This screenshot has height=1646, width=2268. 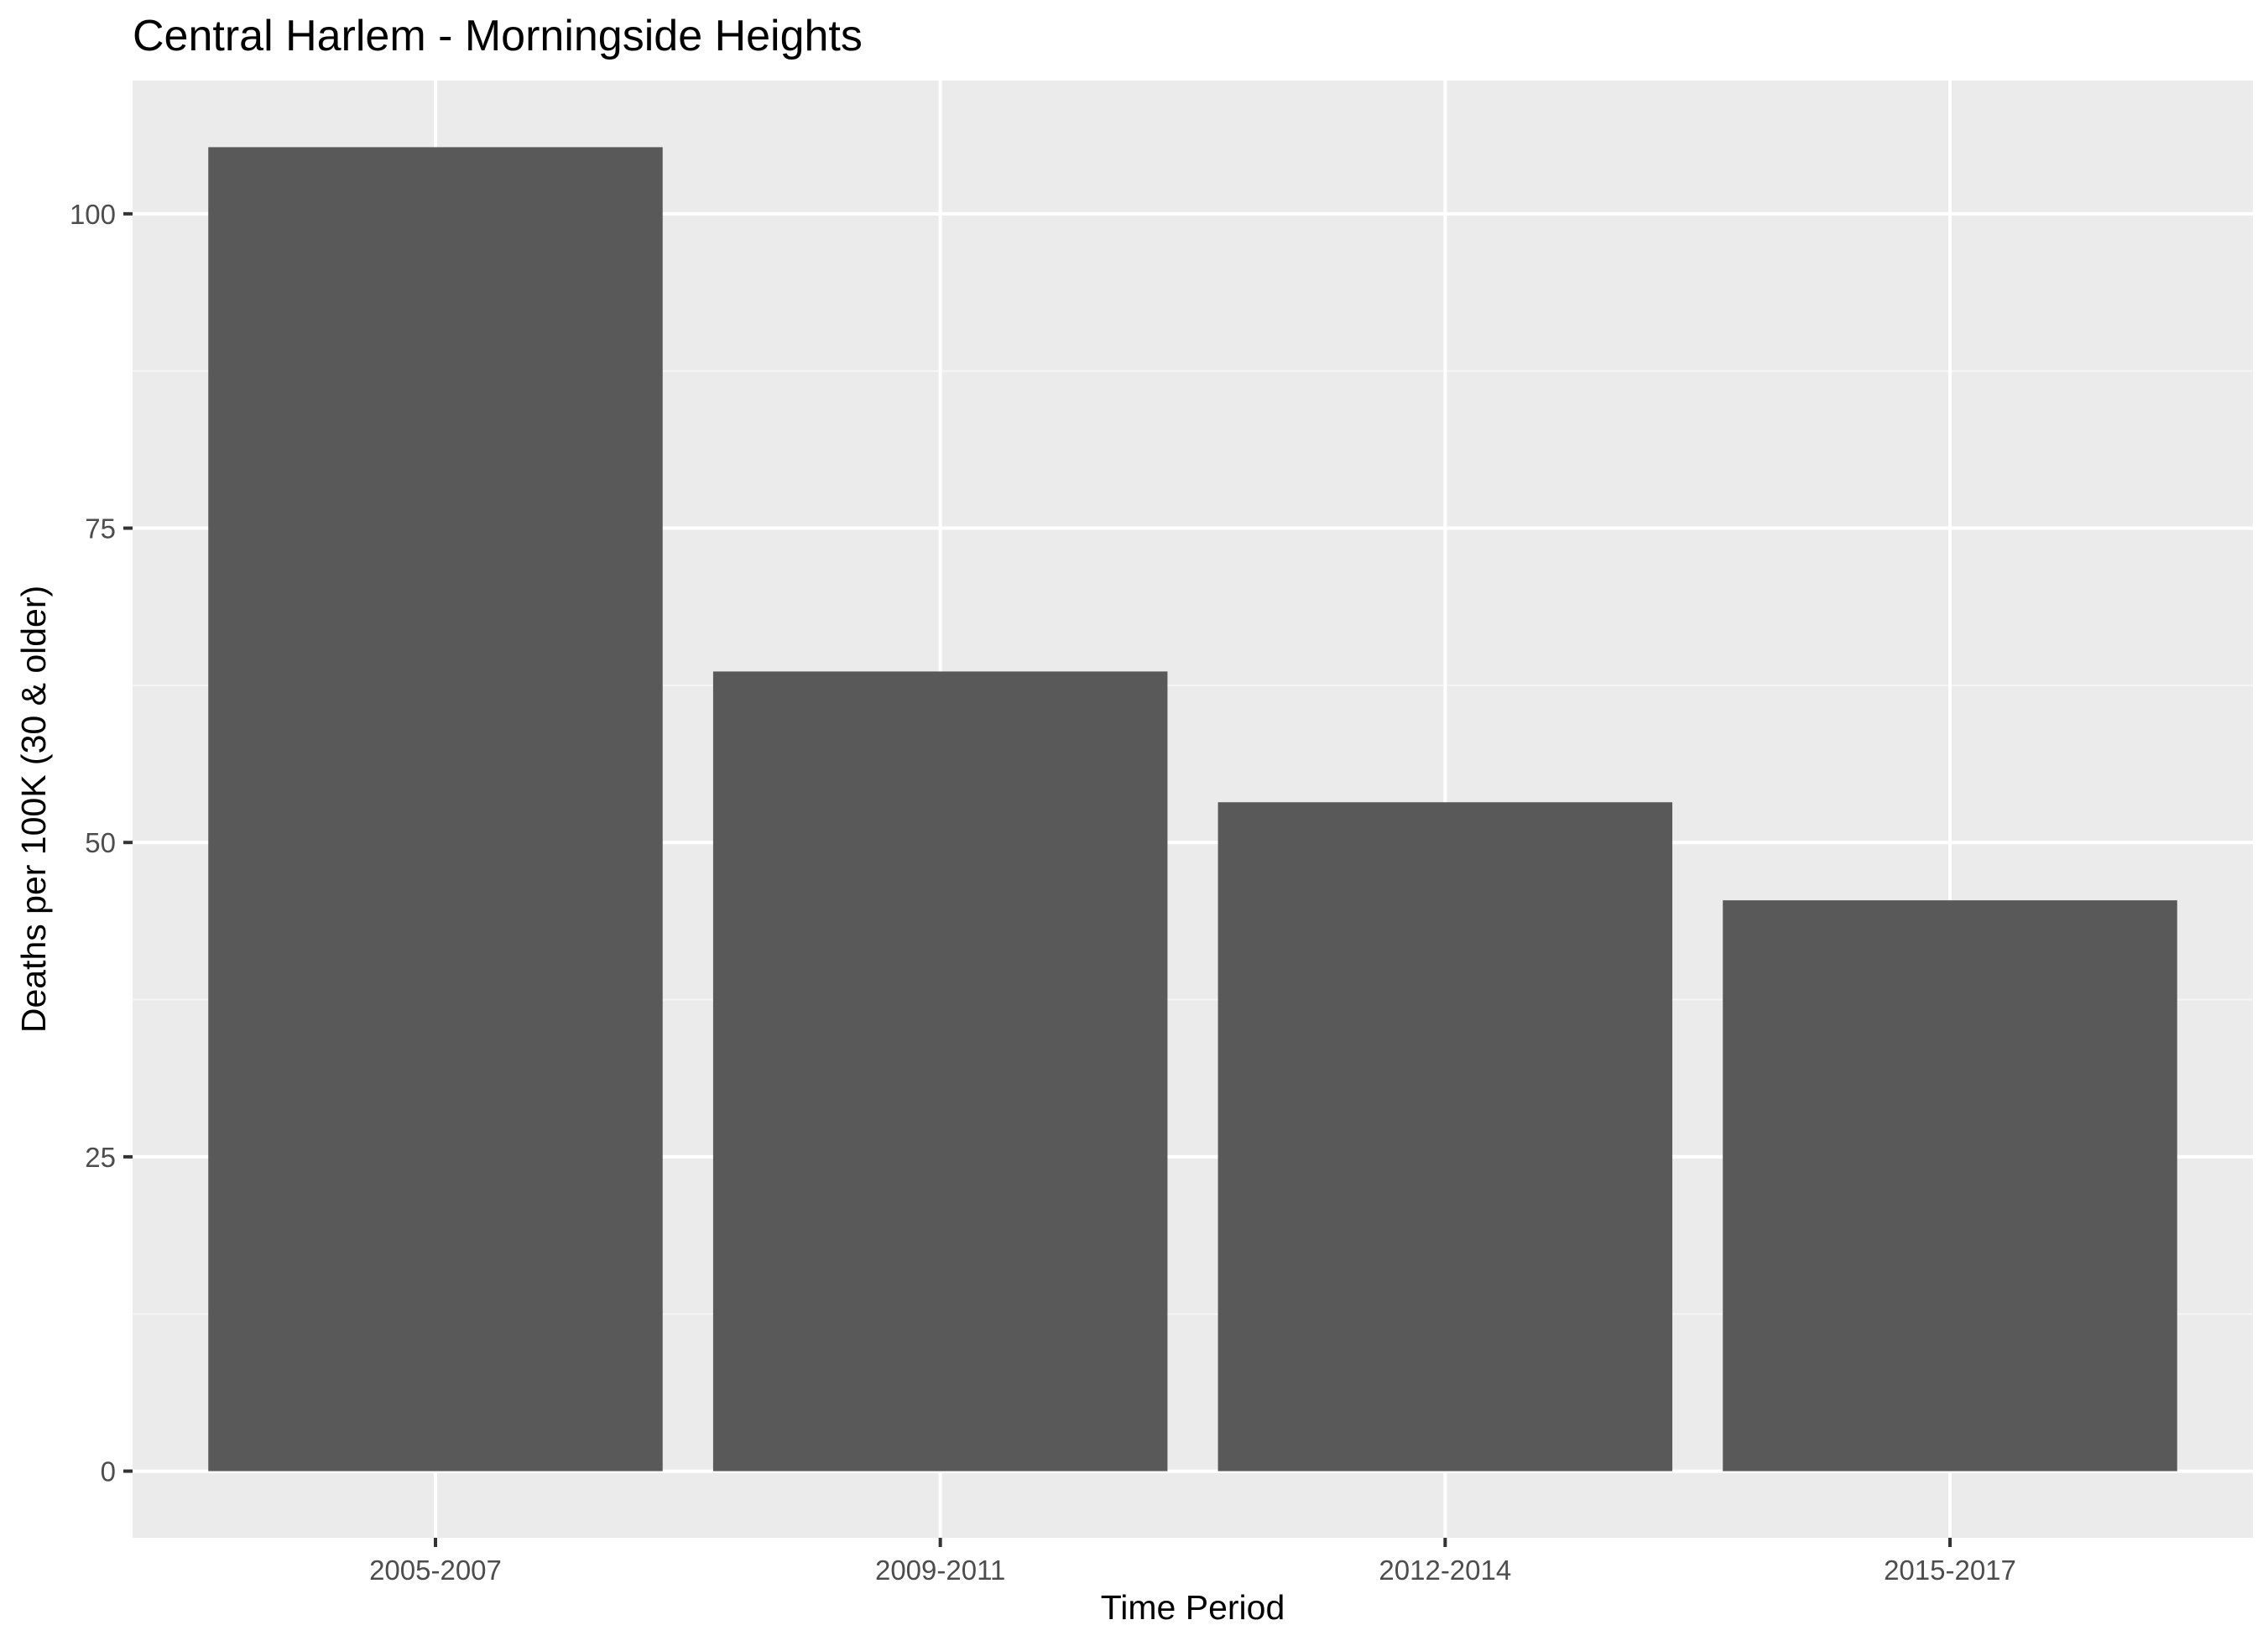 What do you see at coordinates (940, 1571) in the screenshot?
I see `x-tick-label: 2009-2011` at bounding box center [940, 1571].